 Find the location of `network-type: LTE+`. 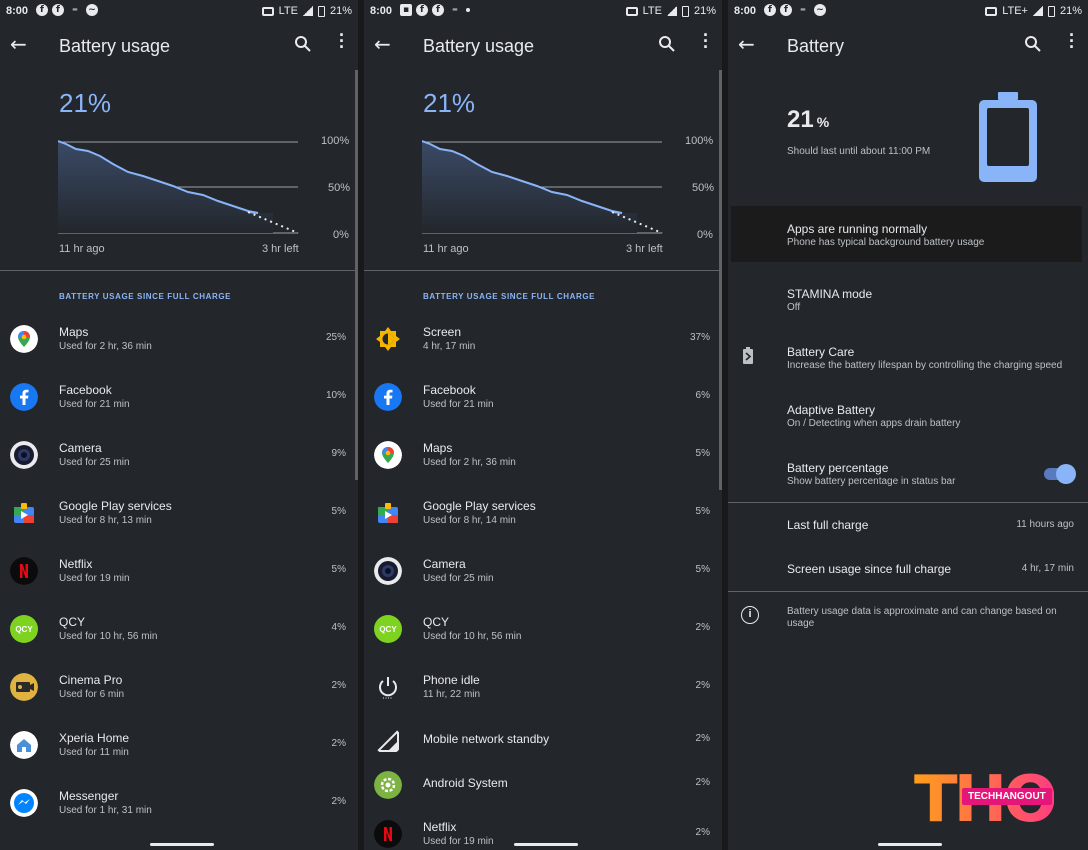

network-type: LTE+ is located at coordinates (1015, 11).